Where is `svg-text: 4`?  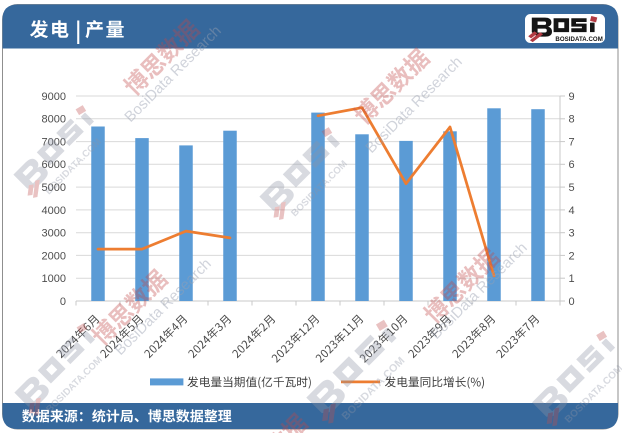
svg-text: 4 is located at coordinates (572, 211).